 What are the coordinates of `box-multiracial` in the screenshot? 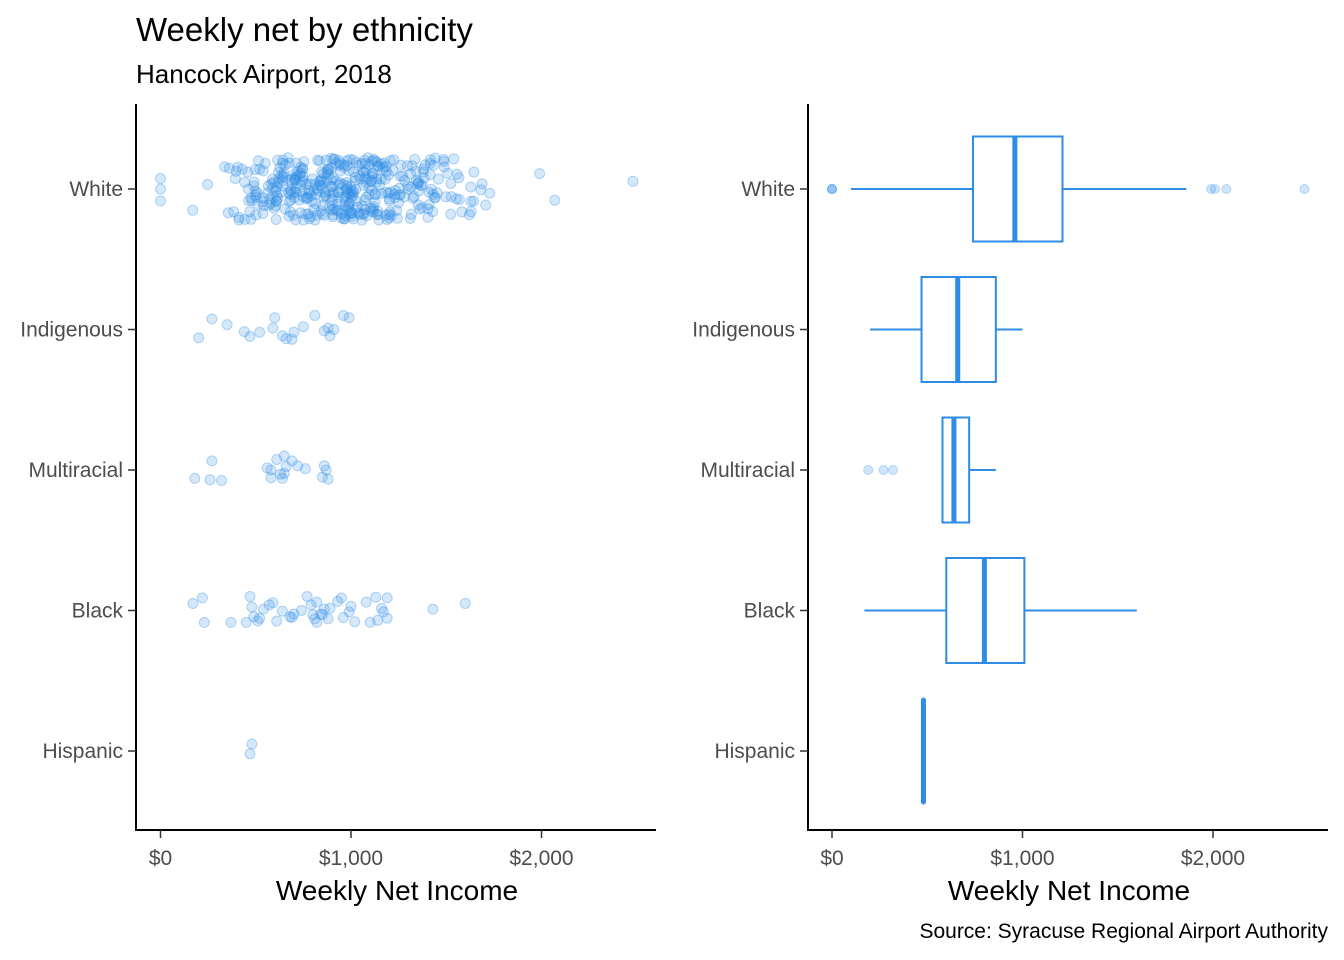 It's located at (929, 470).